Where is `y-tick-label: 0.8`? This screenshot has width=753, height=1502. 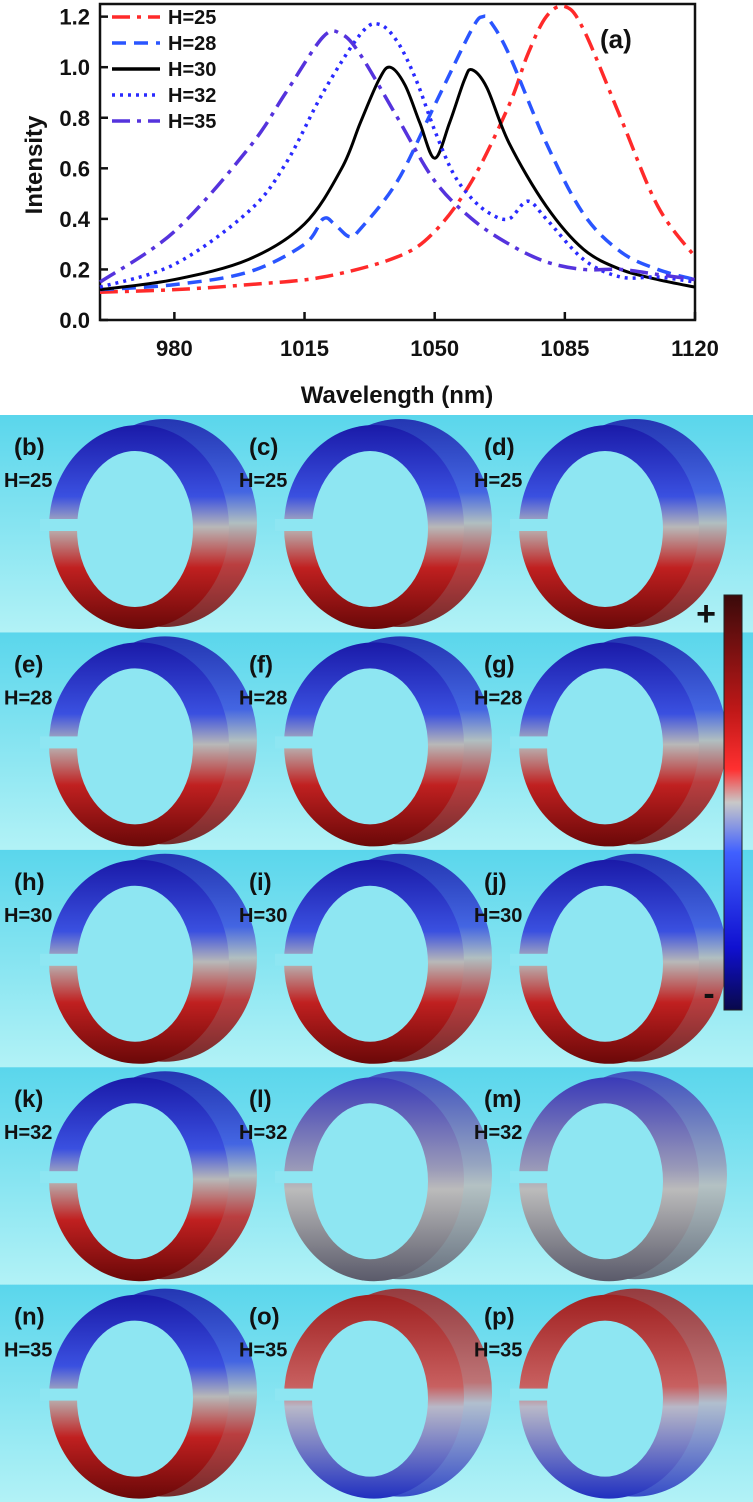 y-tick-label: 0.8 is located at coordinates (74, 118).